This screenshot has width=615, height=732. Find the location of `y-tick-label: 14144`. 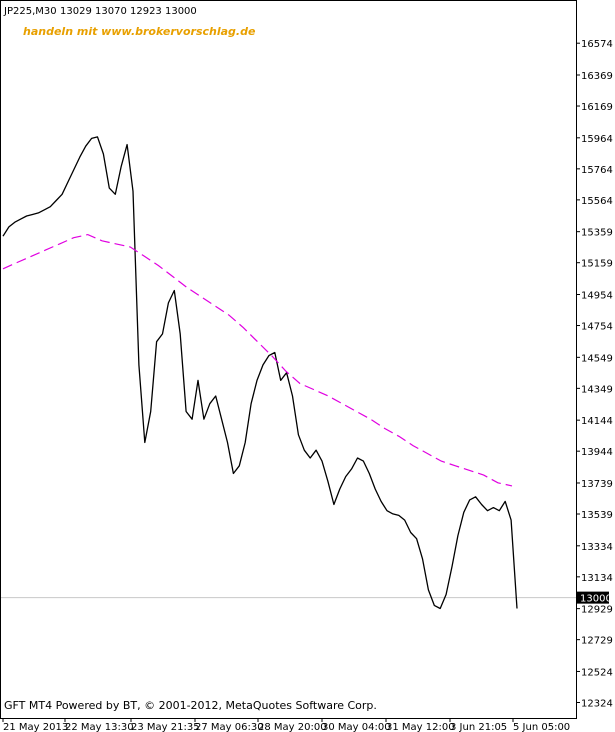

y-tick-label: 14144 is located at coordinates (597, 421).